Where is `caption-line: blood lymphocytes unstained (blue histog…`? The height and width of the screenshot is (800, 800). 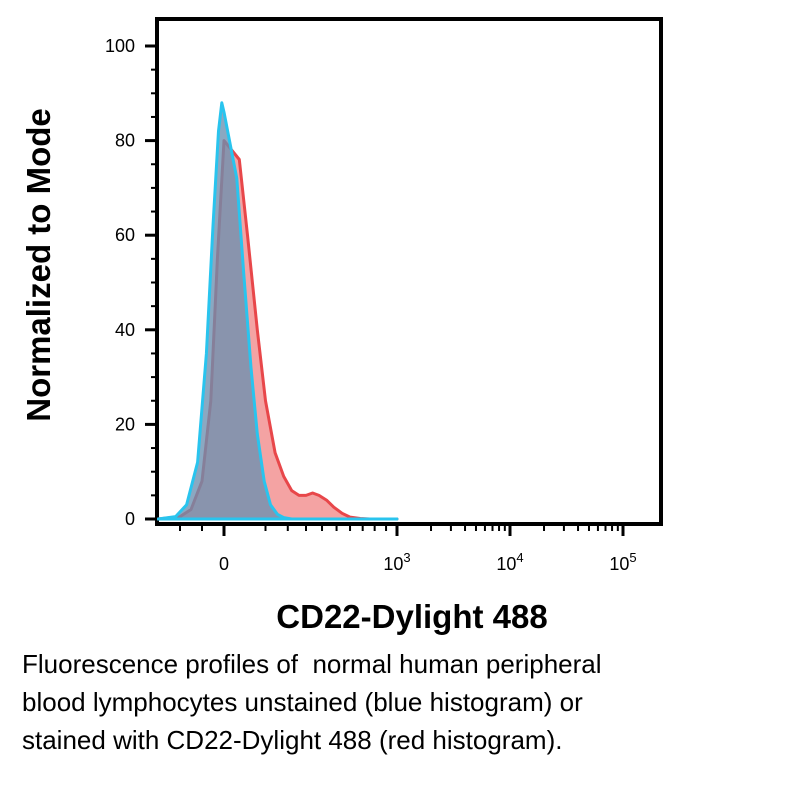
caption-line: blood lymphocytes unstained (blue histog… is located at coordinates (302, 702).